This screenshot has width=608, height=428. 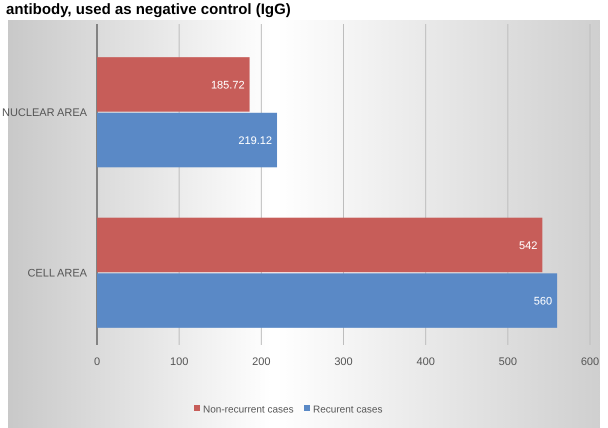 What do you see at coordinates (528, 246) in the screenshot?
I see `data-label: 542` at bounding box center [528, 246].